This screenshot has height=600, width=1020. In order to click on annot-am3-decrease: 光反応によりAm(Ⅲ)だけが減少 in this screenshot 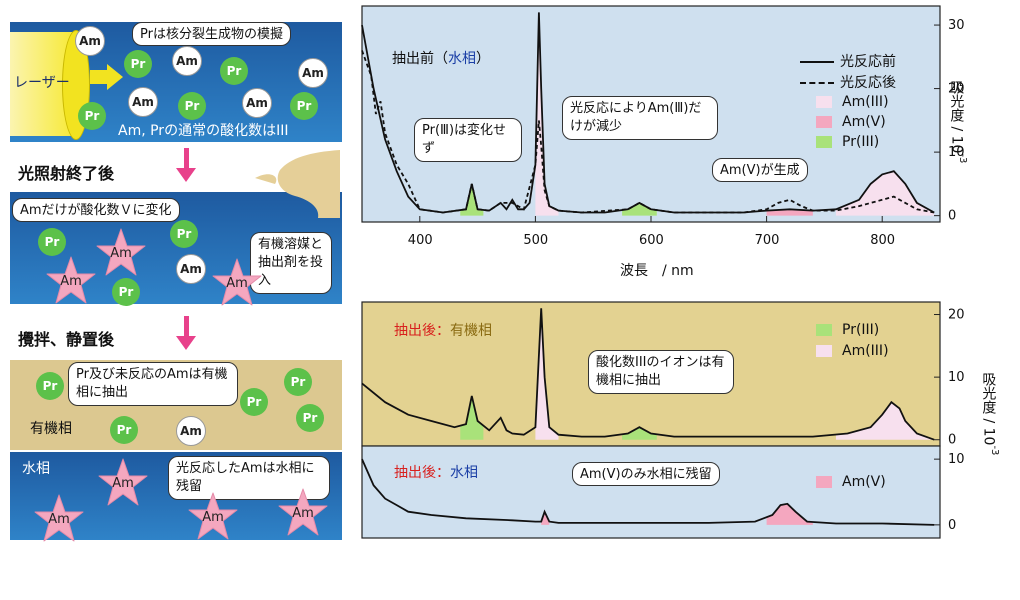, I will do `click(640, 118)`.